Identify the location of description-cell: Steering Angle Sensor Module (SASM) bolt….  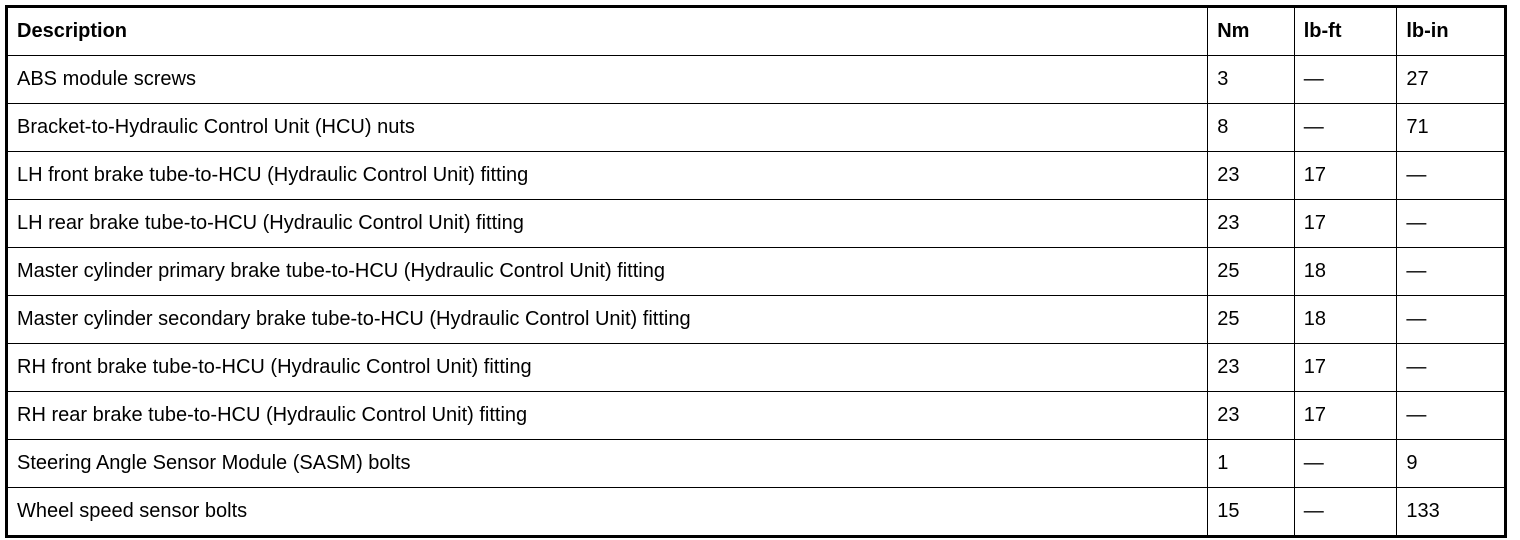
(607, 463).